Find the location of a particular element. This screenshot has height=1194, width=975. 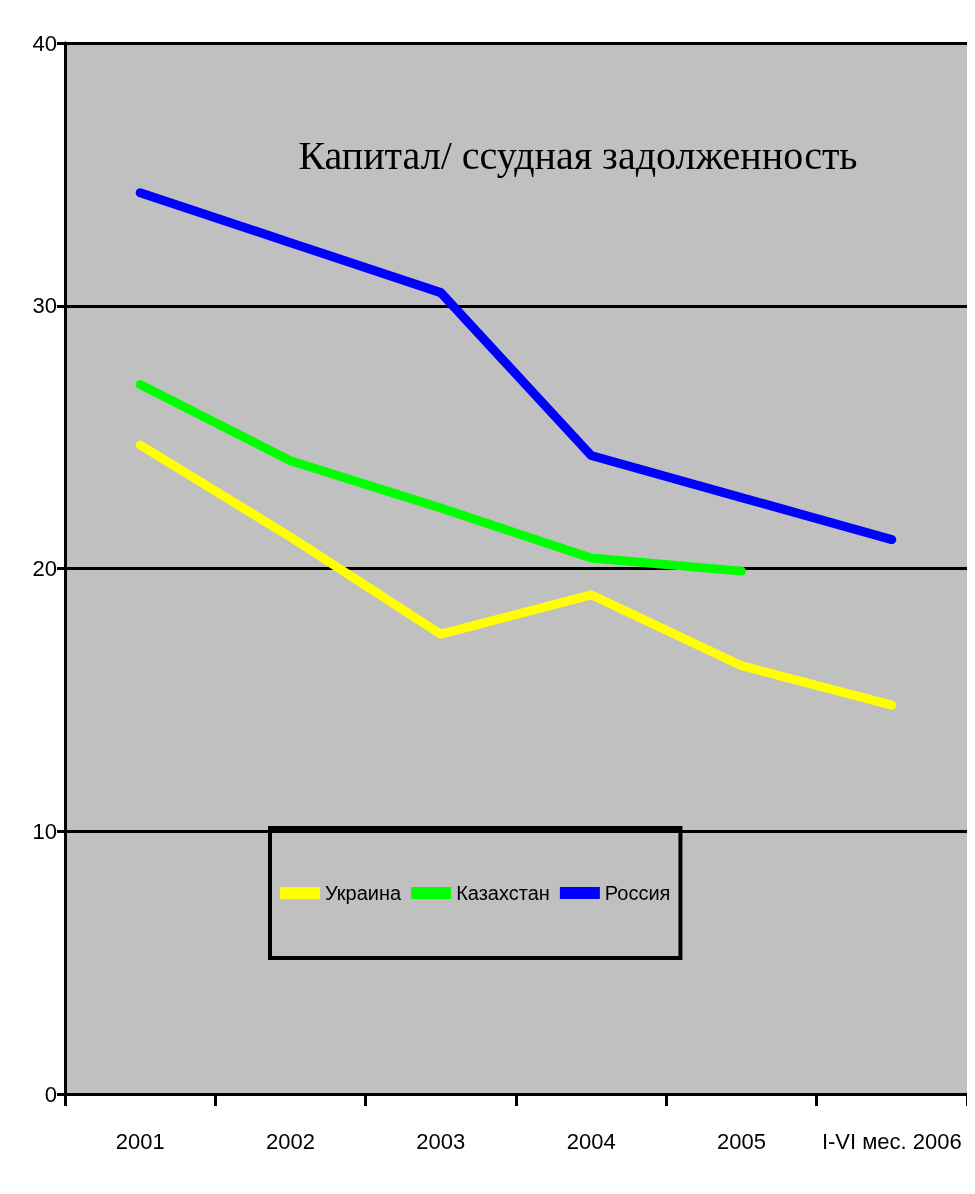

x-tick-label: 2003 is located at coordinates (441, 1141).